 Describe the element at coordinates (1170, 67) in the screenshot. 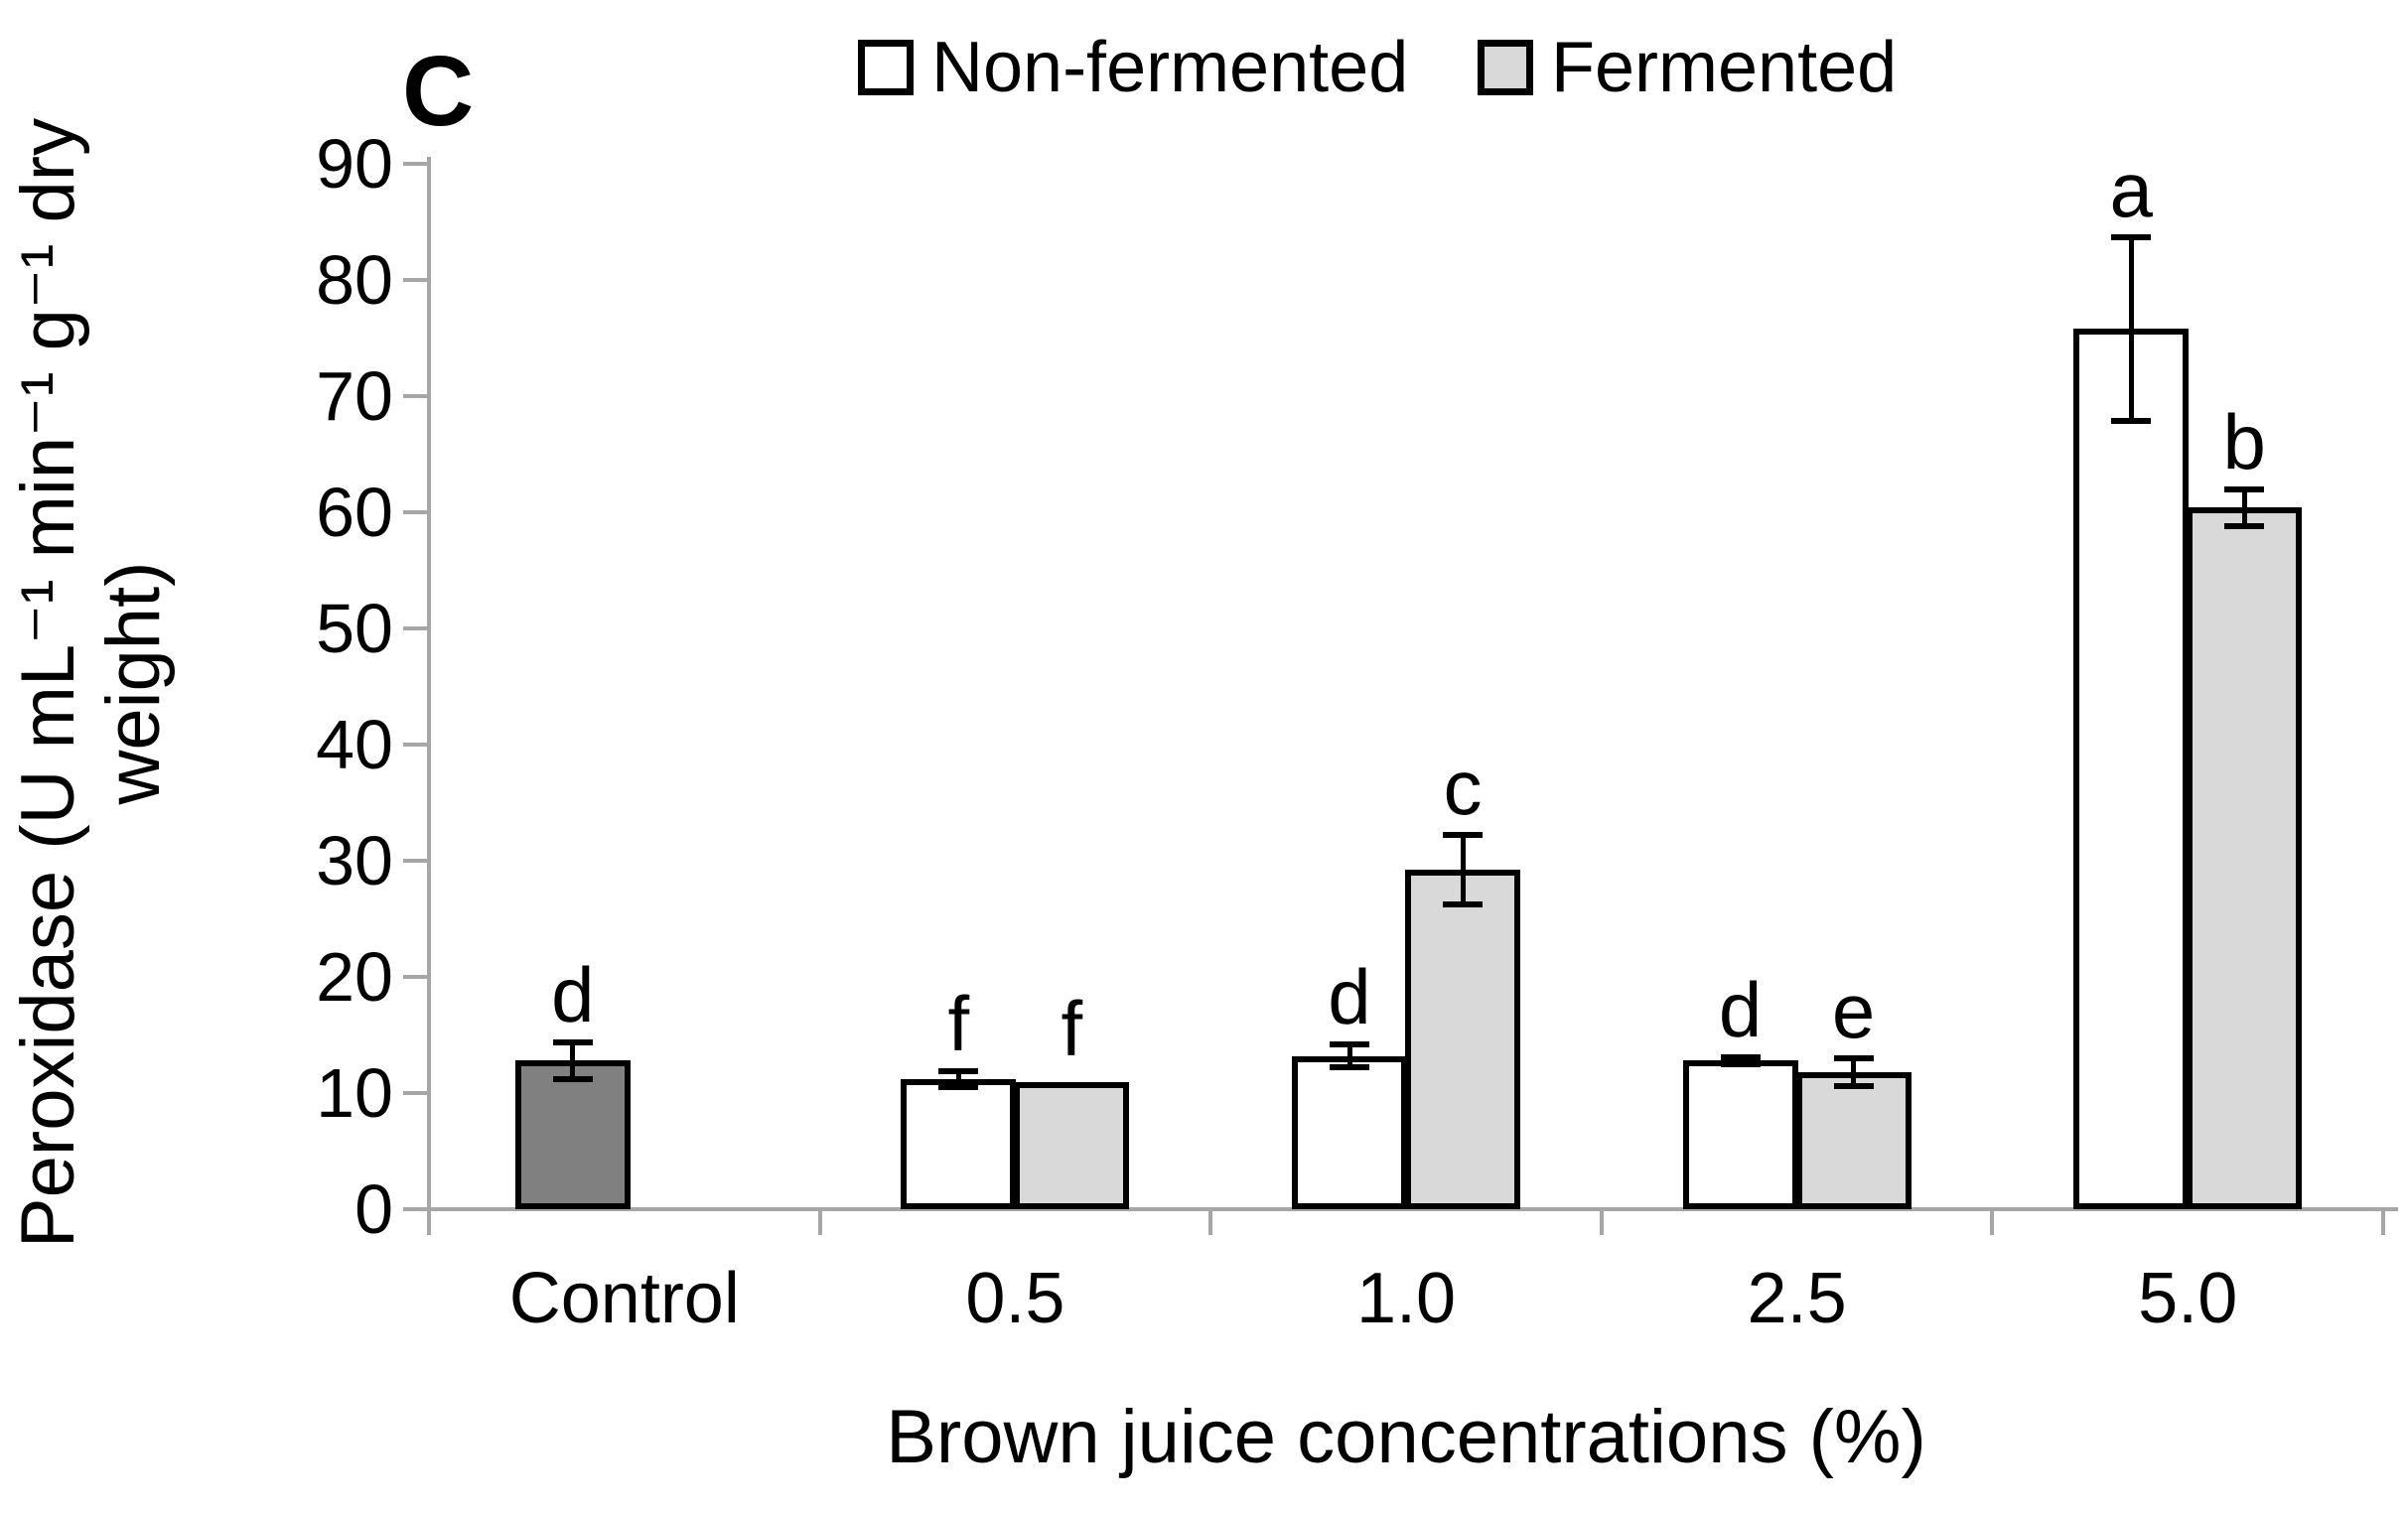

I see `legend-label-non-fermented: Non-fermented` at that location.